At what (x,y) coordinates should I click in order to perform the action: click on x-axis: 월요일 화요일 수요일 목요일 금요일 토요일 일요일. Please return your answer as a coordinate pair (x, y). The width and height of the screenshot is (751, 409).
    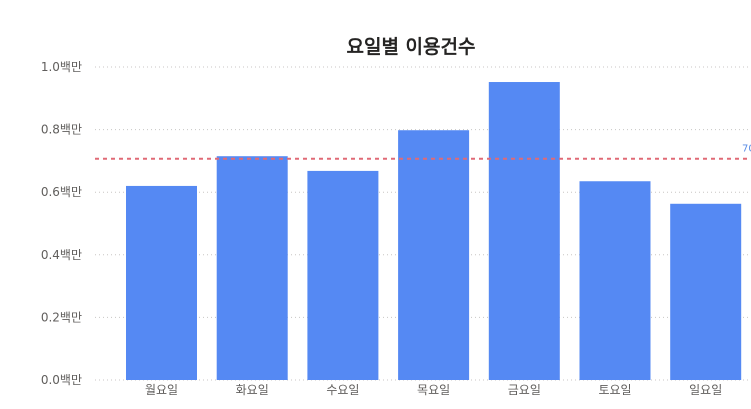
    Looking at the image, I should click on (433, 390).